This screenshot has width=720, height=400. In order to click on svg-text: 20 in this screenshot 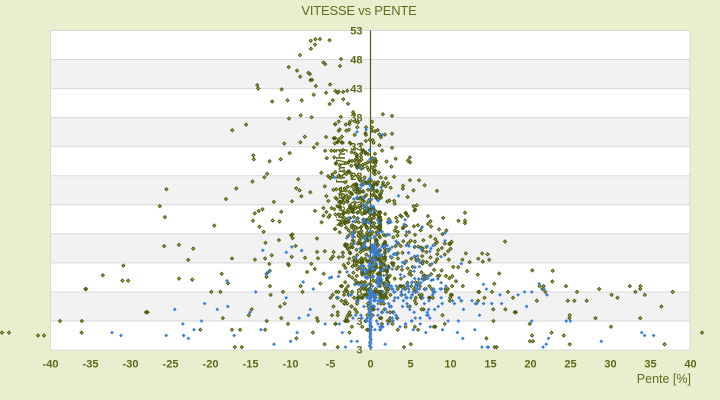, I will do `click(530, 365)`.